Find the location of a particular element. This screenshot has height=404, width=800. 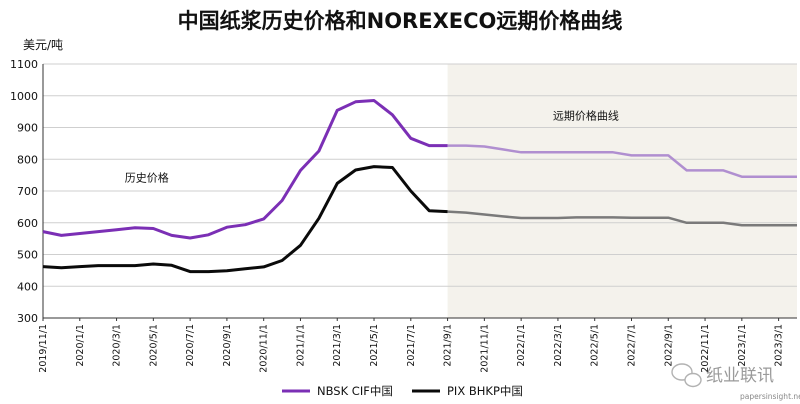

annotation-history: 历史价格 is located at coordinates (147, 177).